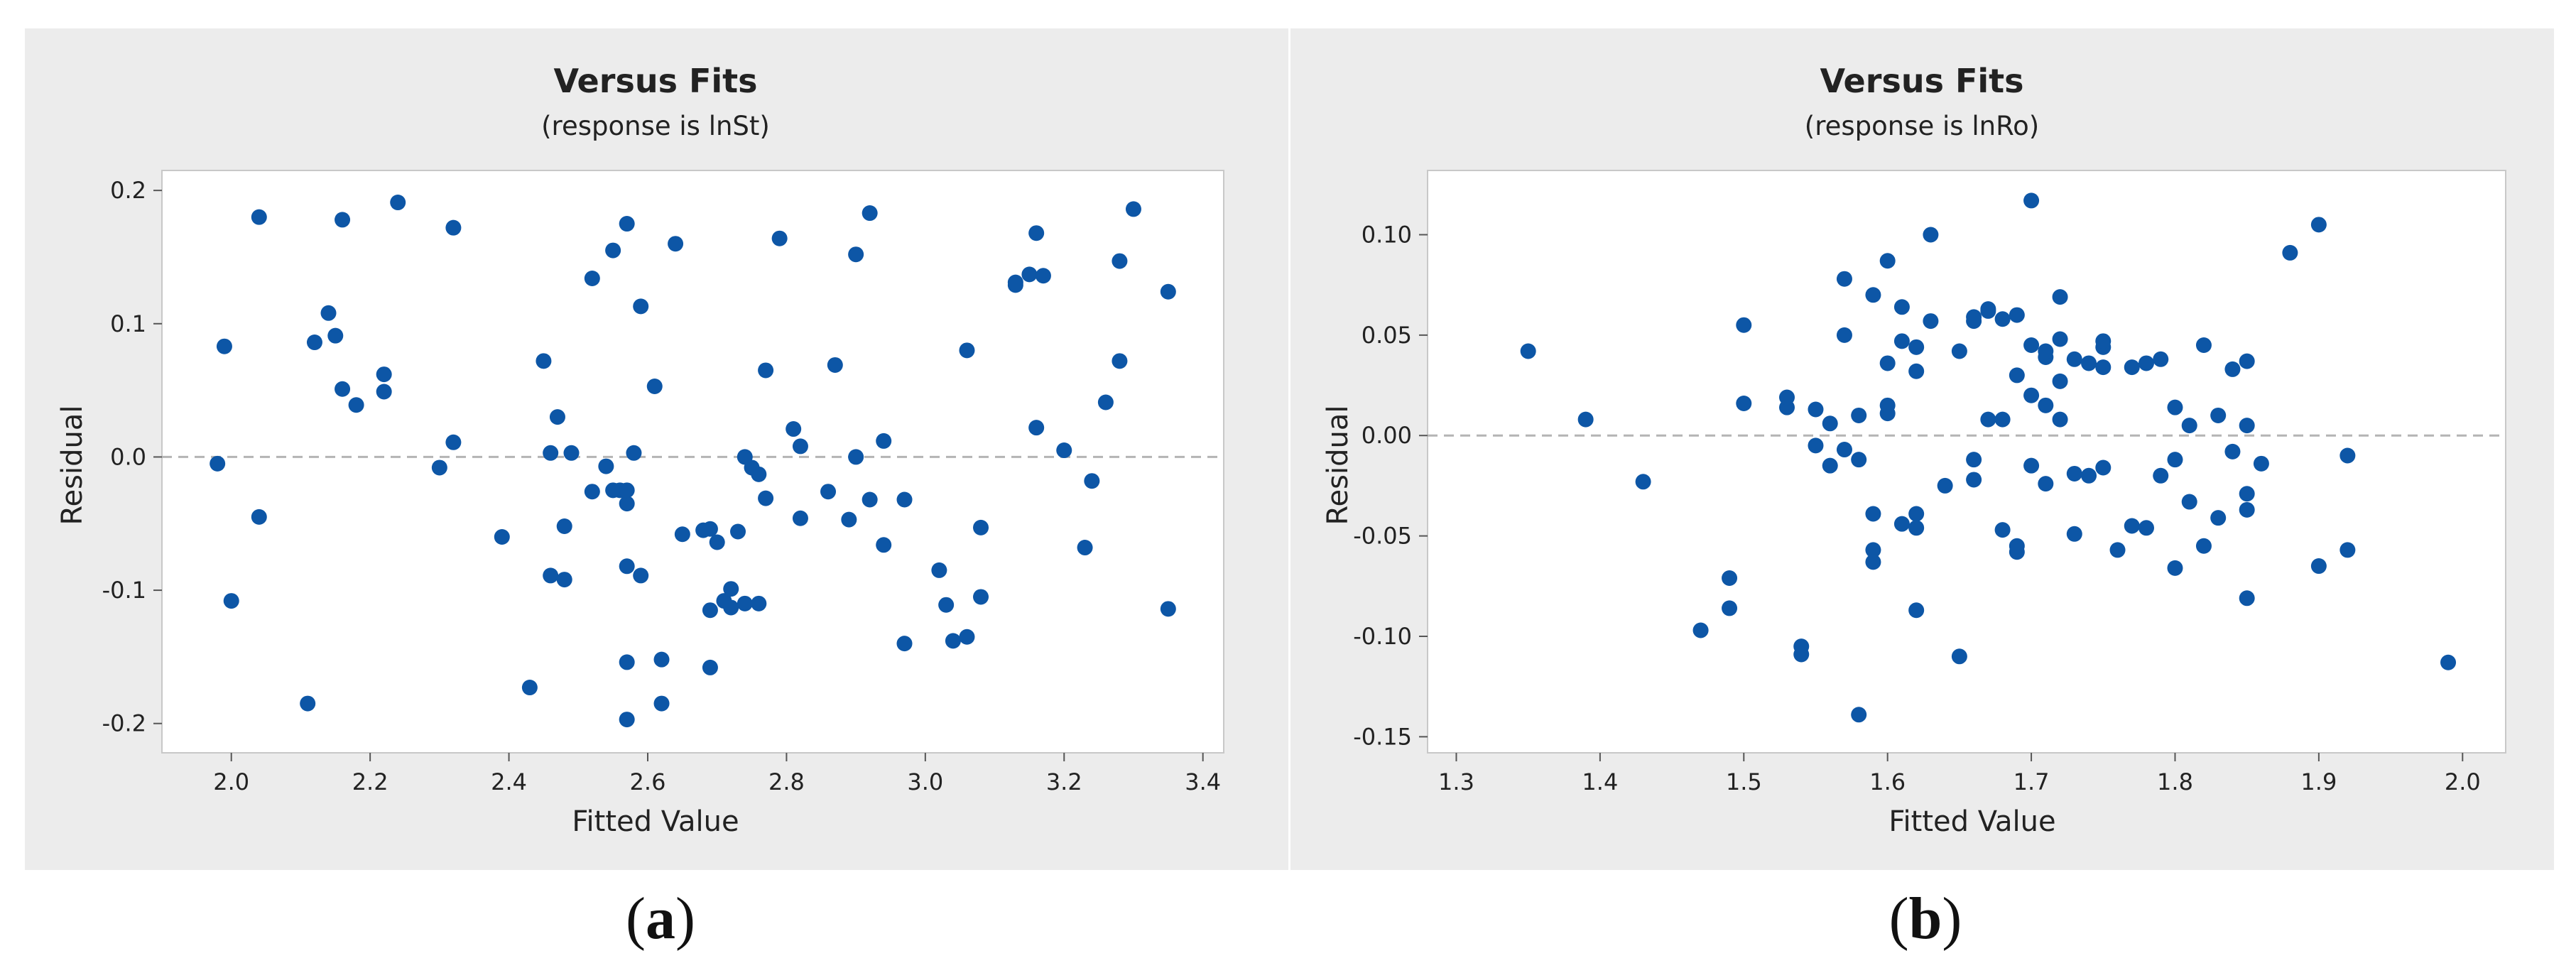 This screenshot has height=968, width=2576. Describe the element at coordinates (1744, 781) in the screenshot. I see `chart-b-x-tick-label: 1.5` at that location.